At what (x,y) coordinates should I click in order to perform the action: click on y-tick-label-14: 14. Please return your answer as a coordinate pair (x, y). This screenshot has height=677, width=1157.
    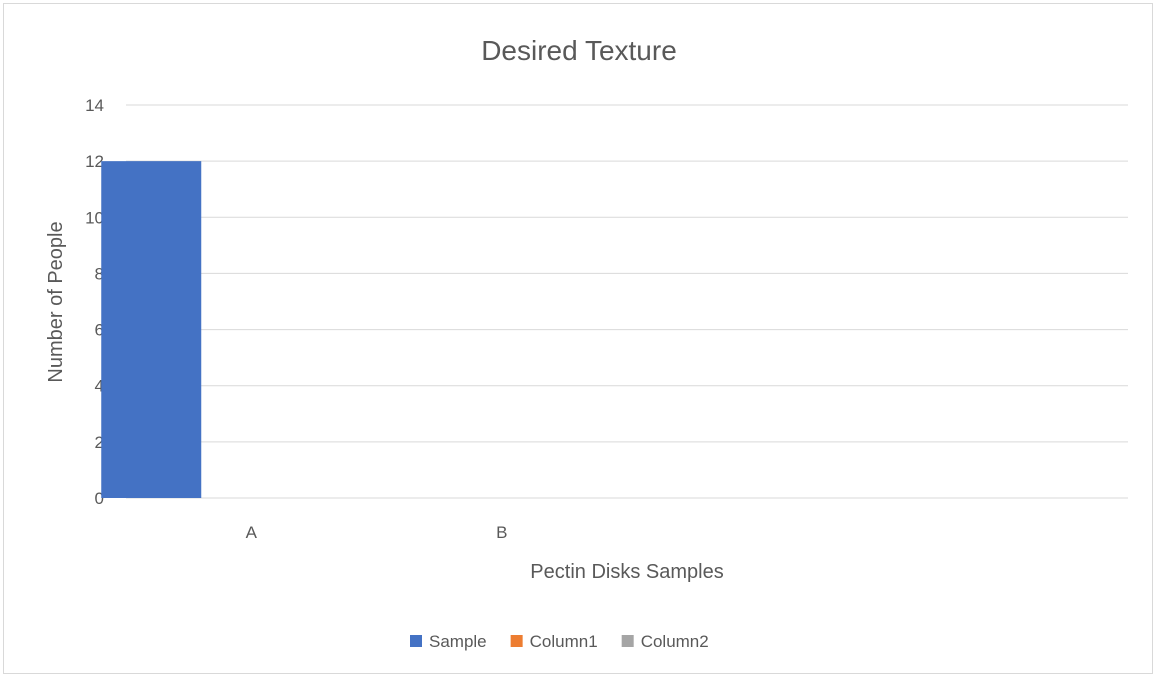
    Looking at the image, I should click on (94, 105).